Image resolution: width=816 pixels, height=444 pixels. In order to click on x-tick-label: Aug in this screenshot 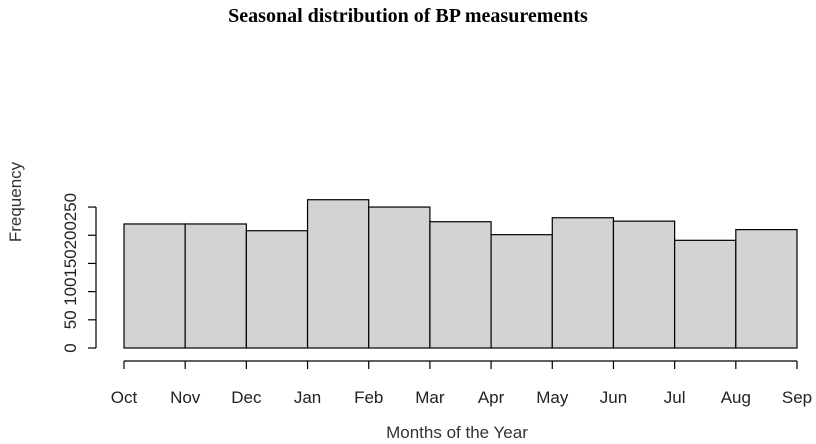, I will do `click(736, 397)`.